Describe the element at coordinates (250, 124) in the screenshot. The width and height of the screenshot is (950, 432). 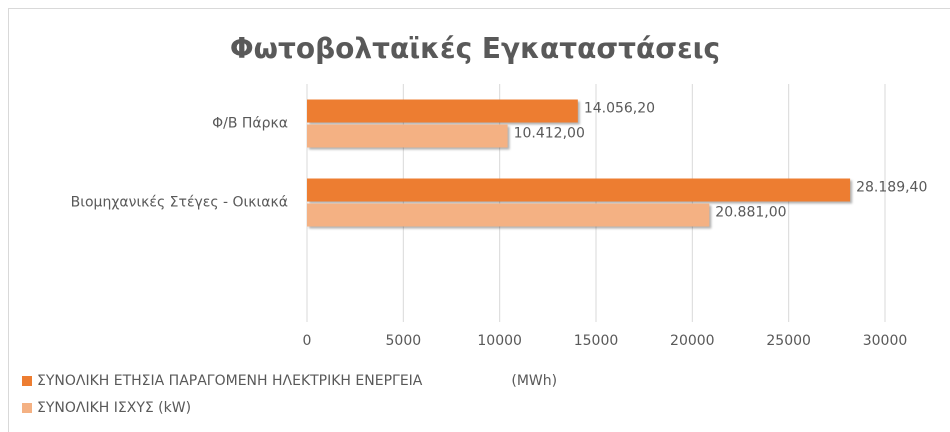
I see `y-tick-label: Φ/Β Πάρκα` at that location.